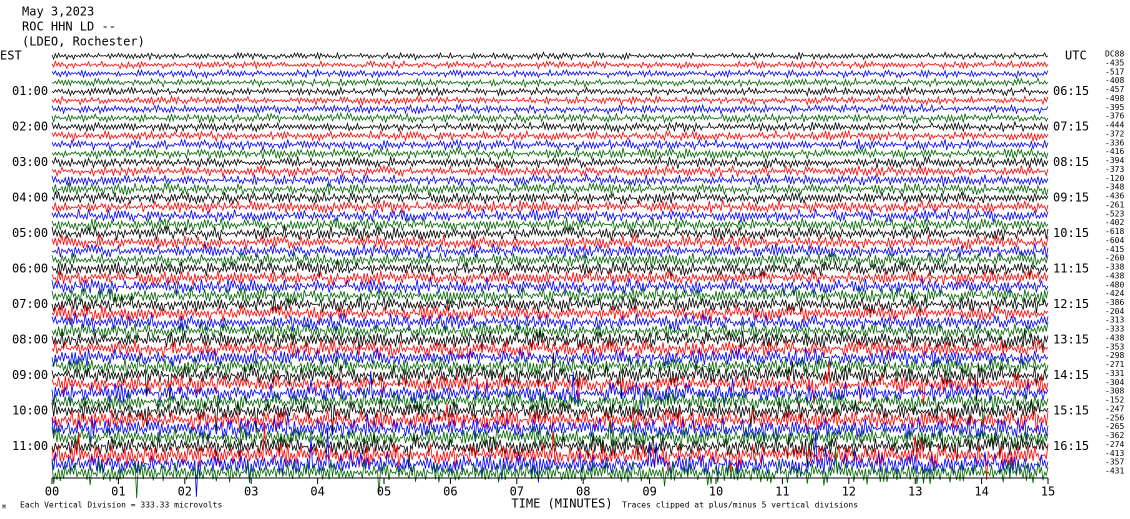 Image resolution: width=1130 pixels, height=519 pixels. Describe the element at coordinates (1114, 54) in the screenshot. I see `offset-header: DC88` at that location.